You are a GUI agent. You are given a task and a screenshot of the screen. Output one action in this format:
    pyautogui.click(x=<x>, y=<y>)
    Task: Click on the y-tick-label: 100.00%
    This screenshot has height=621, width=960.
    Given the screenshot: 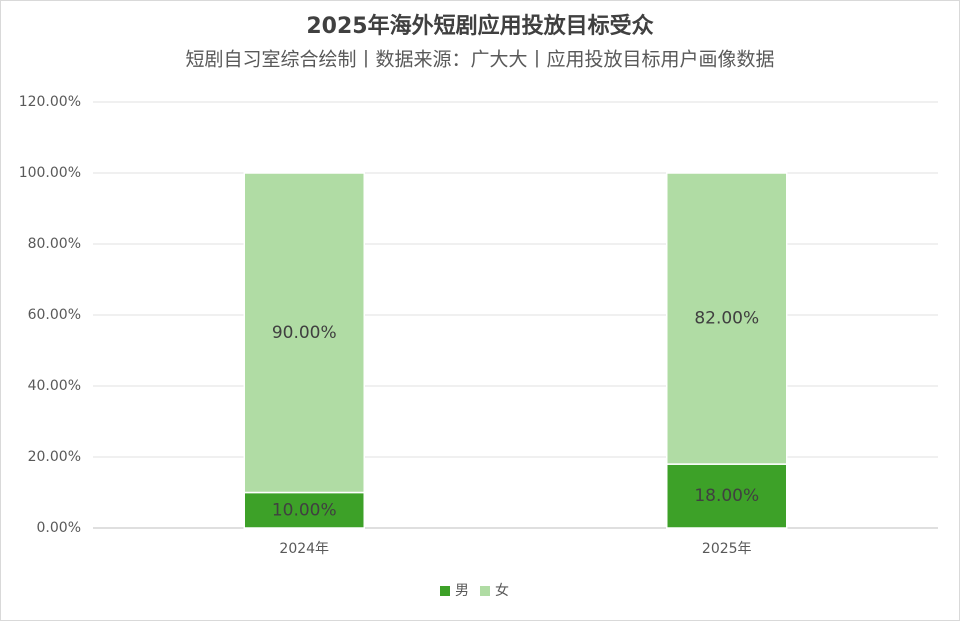 What is the action you would take?
    pyautogui.click(x=50, y=173)
    